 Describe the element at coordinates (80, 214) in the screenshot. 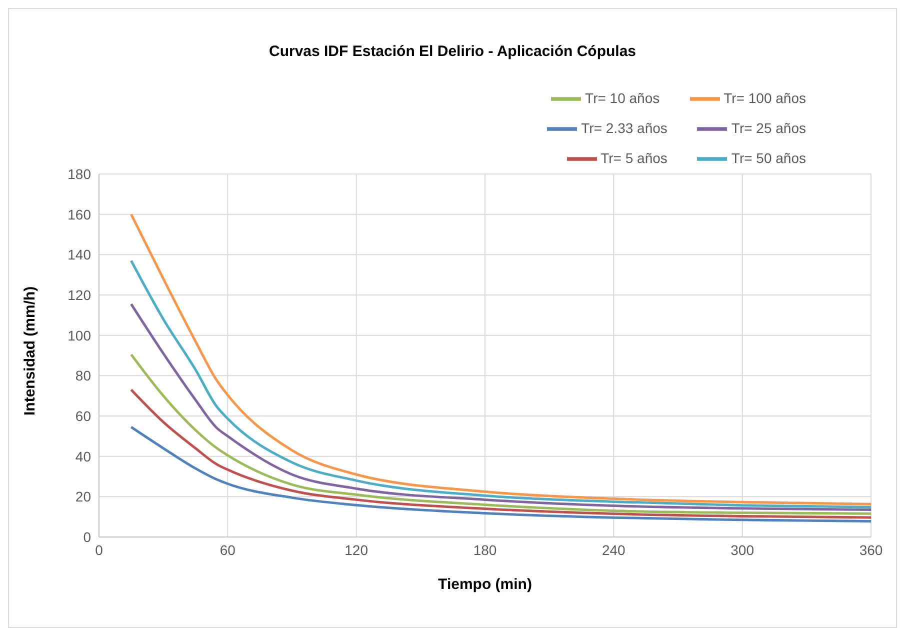

I see `y-tick-label: 160` at that location.